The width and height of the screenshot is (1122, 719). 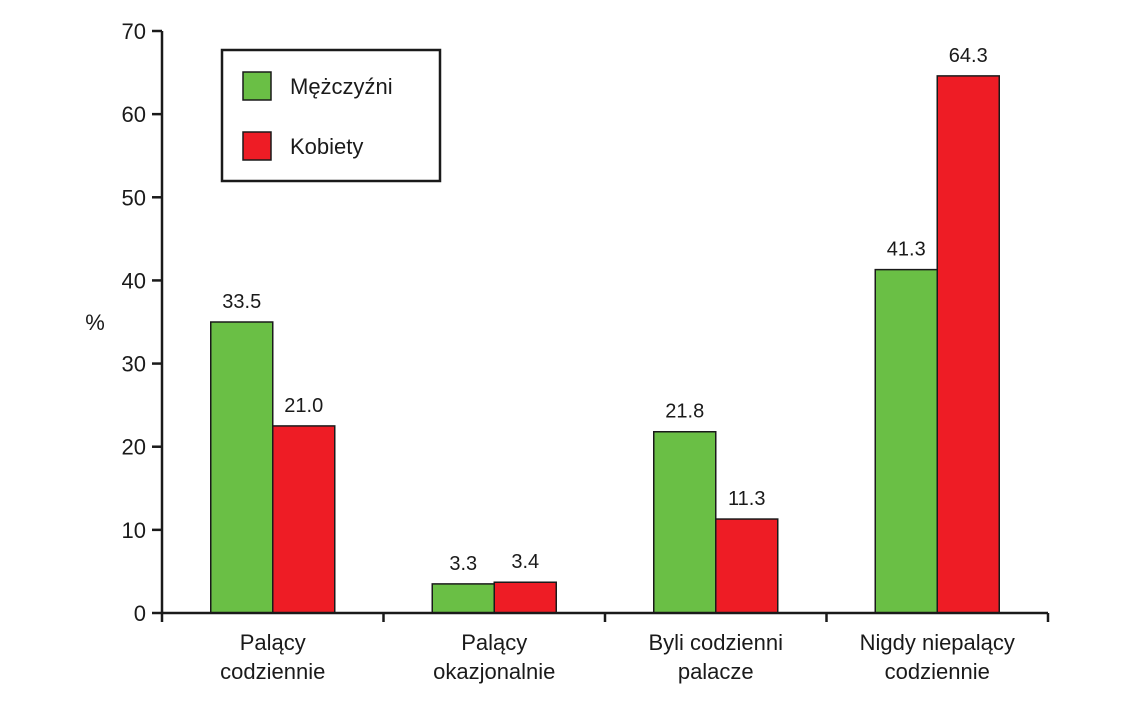 I want to click on y-tick-label-0: 0, so click(x=140, y=613).